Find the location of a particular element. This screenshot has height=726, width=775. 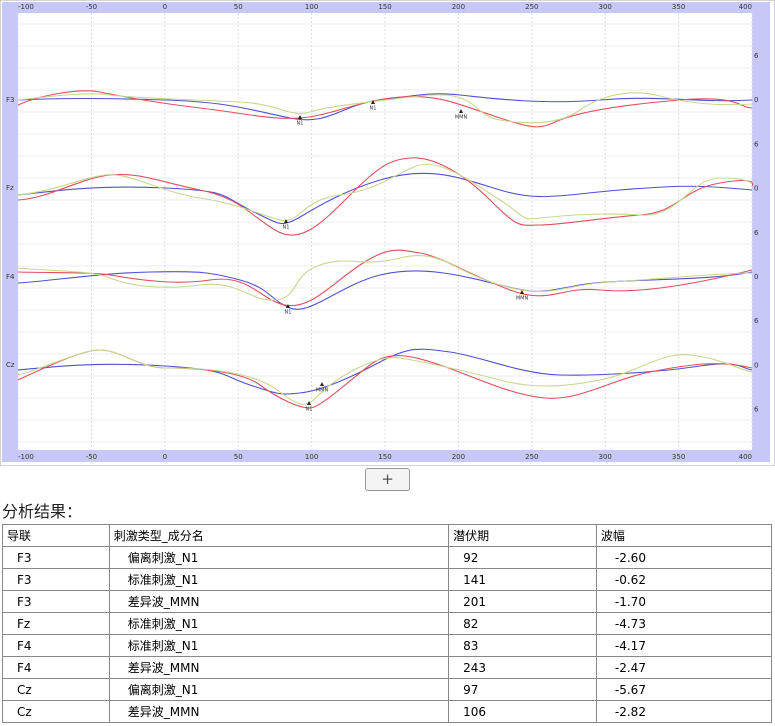

data-row: Cz 偏离刺激_N1 97 -5.67 is located at coordinates (387, 689).